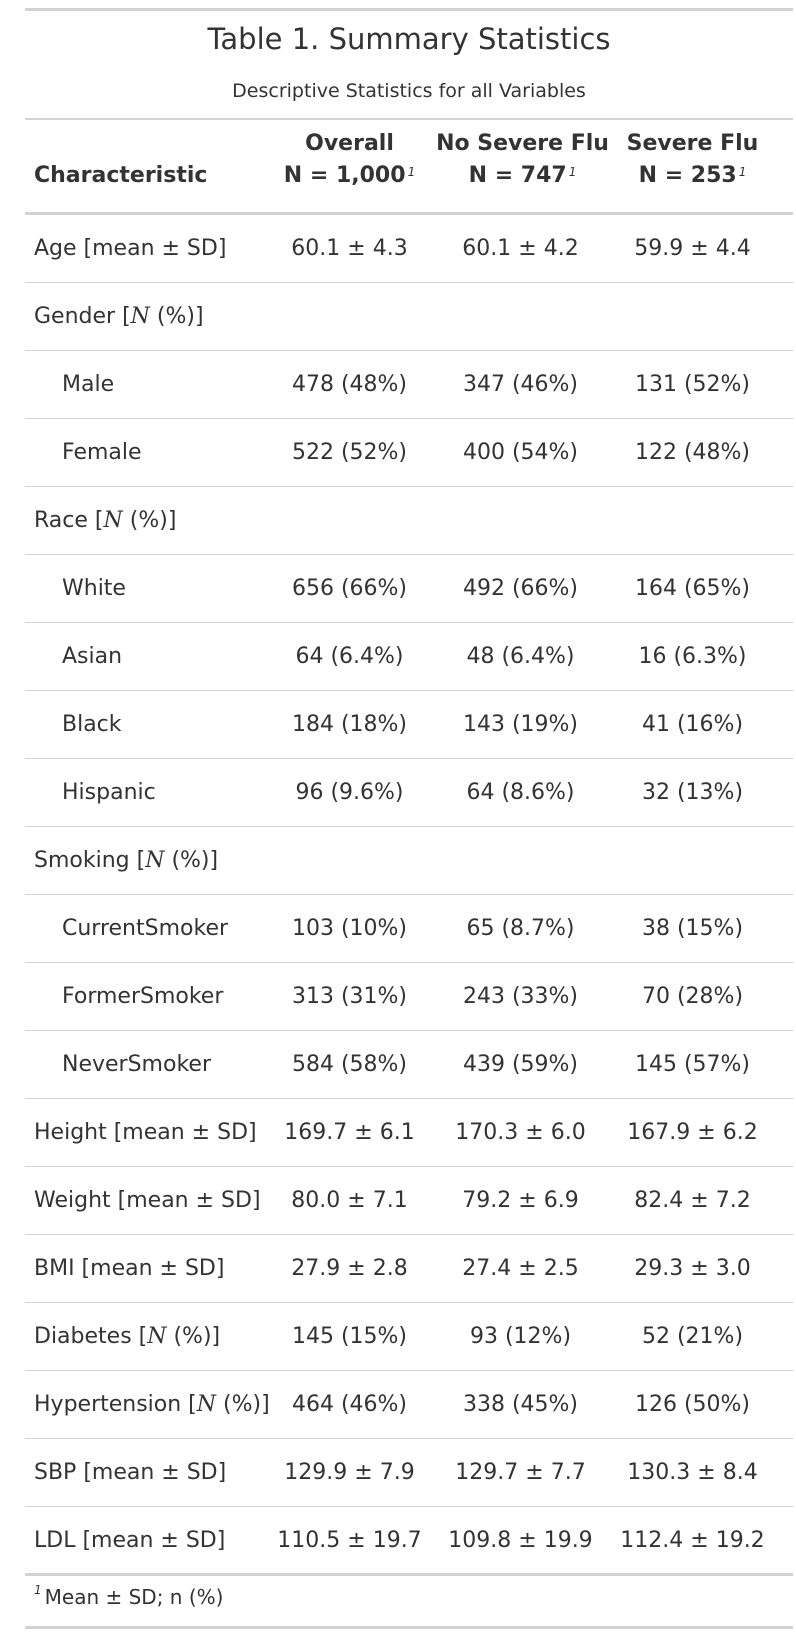 This screenshot has width=796, height=1638. Describe the element at coordinates (349, 1472) in the screenshot. I see `value-overall: 129.9 ± 7.9` at that location.